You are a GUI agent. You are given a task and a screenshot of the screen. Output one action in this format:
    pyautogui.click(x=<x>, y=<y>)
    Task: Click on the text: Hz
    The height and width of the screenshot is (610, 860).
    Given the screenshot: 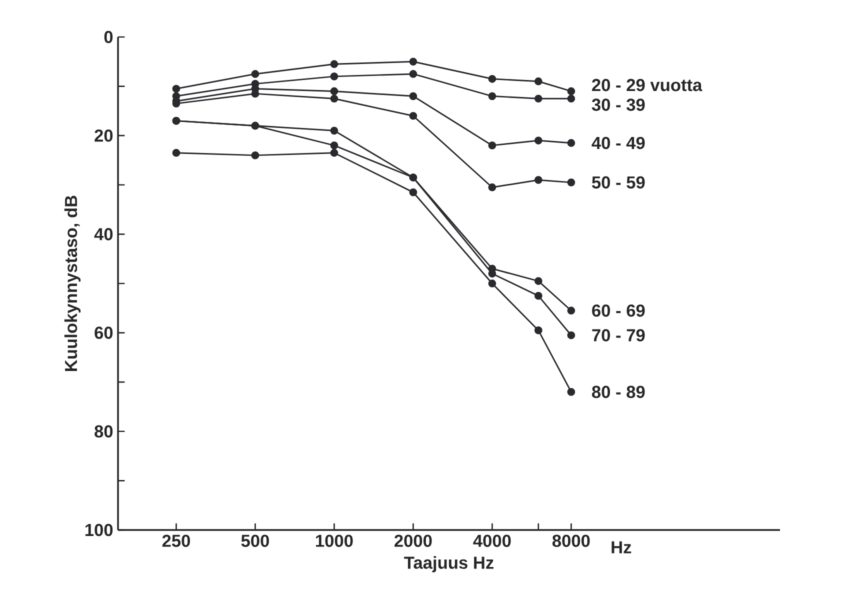 What is the action you would take?
    pyautogui.click(x=622, y=547)
    